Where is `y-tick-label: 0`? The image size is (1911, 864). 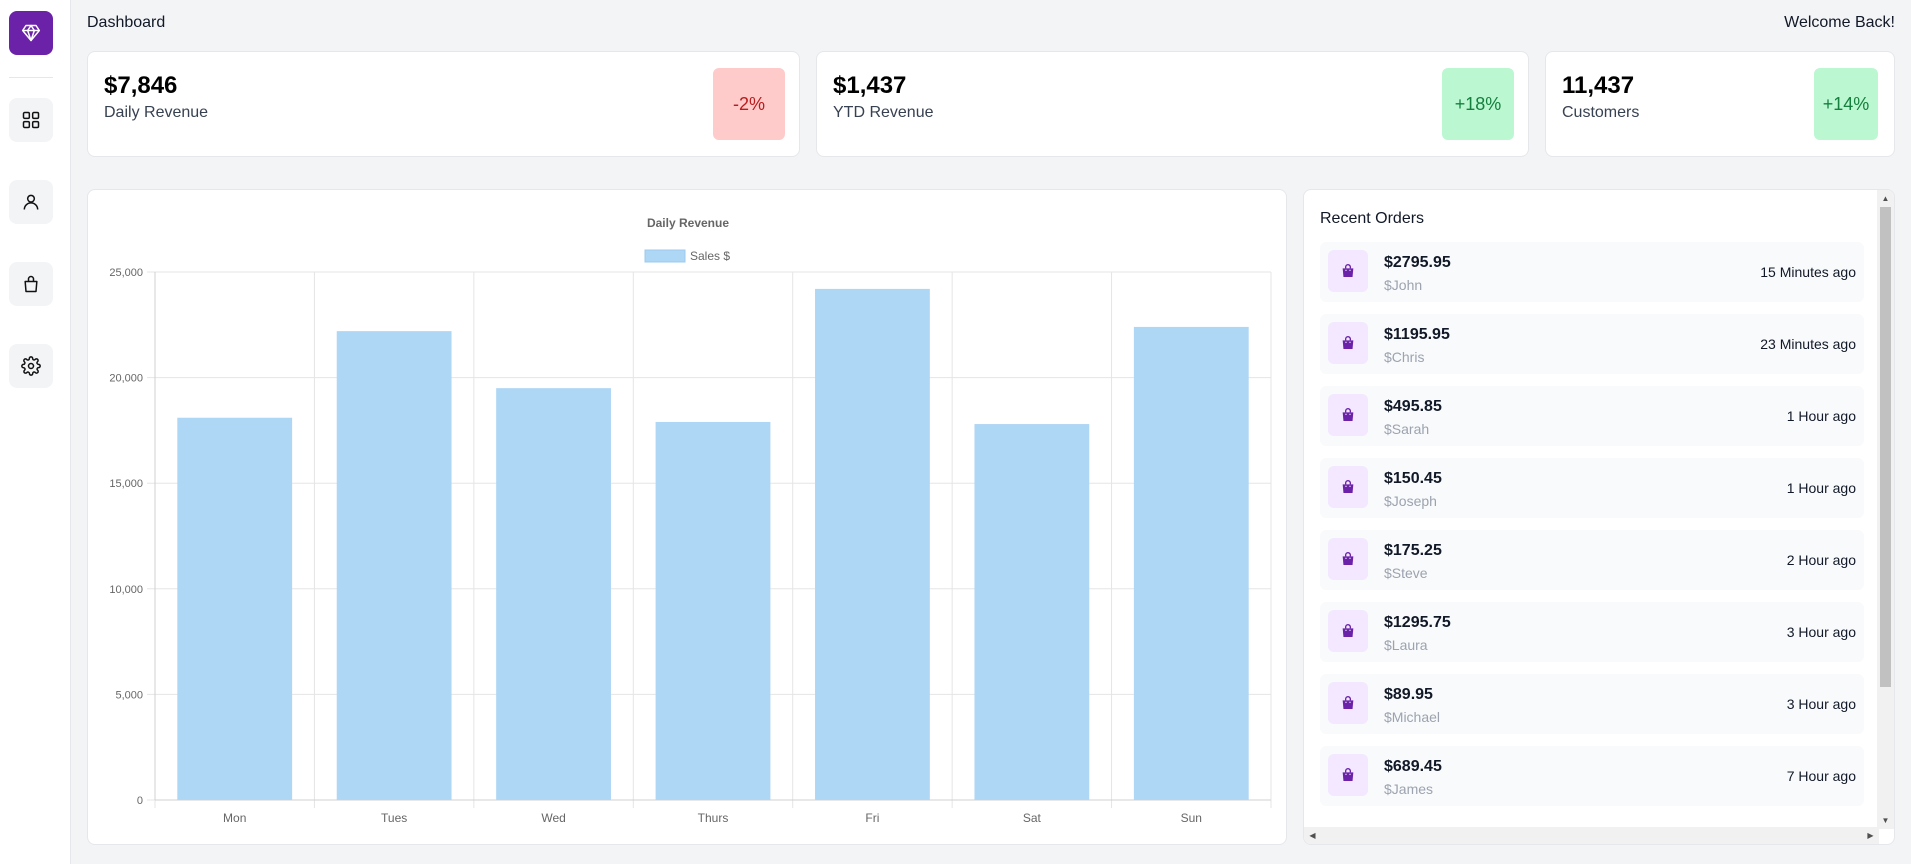
y-tick-label: 0 is located at coordinates (140, 801).